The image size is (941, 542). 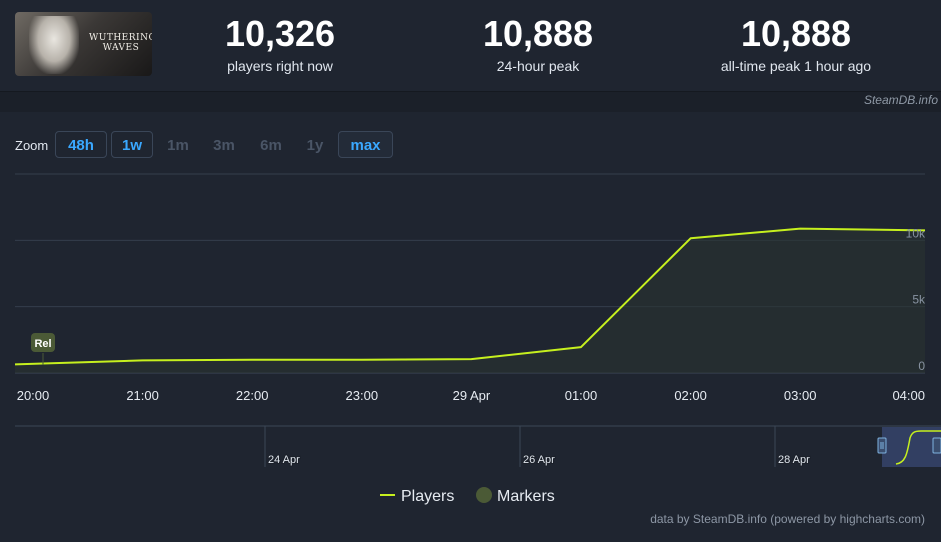 What do you see at coordinates (581, 395) in the screenshot?
I see `x-tick-label: 01:00` at bounding box center [581, 395].